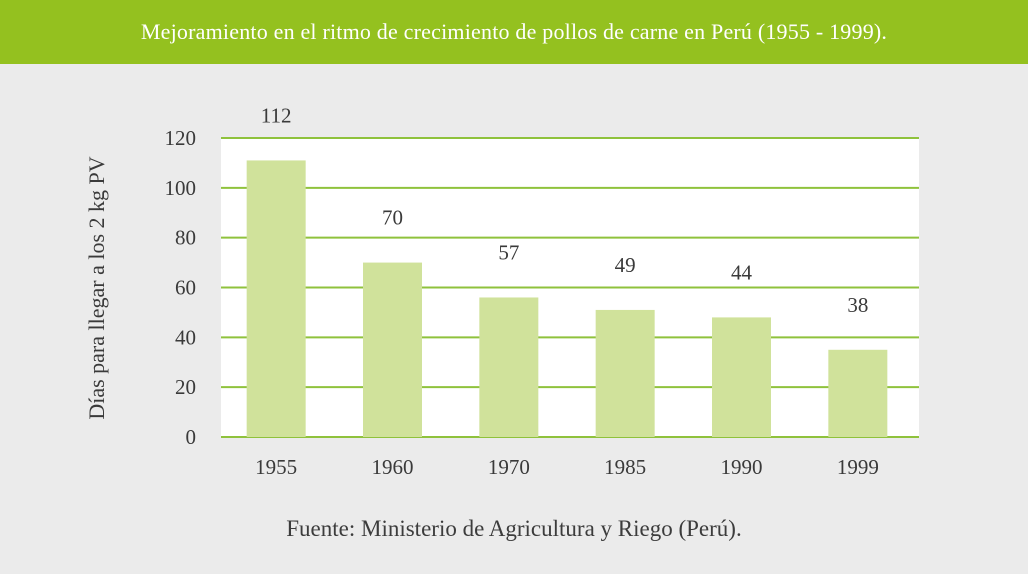 The height and width of the screenshot is (574, 1028). What do you see at coordinates (185, 288) in the screenshot?
I see `y-tick-label: 60` at bounding box center [185, 288].